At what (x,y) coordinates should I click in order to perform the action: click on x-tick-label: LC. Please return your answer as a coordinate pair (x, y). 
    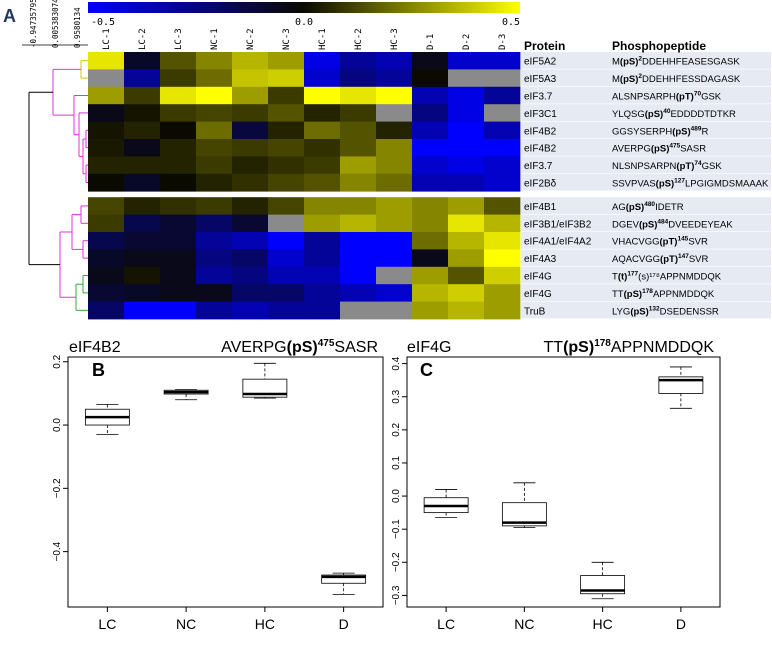
    Looking at the image, I should click on (107, 624).